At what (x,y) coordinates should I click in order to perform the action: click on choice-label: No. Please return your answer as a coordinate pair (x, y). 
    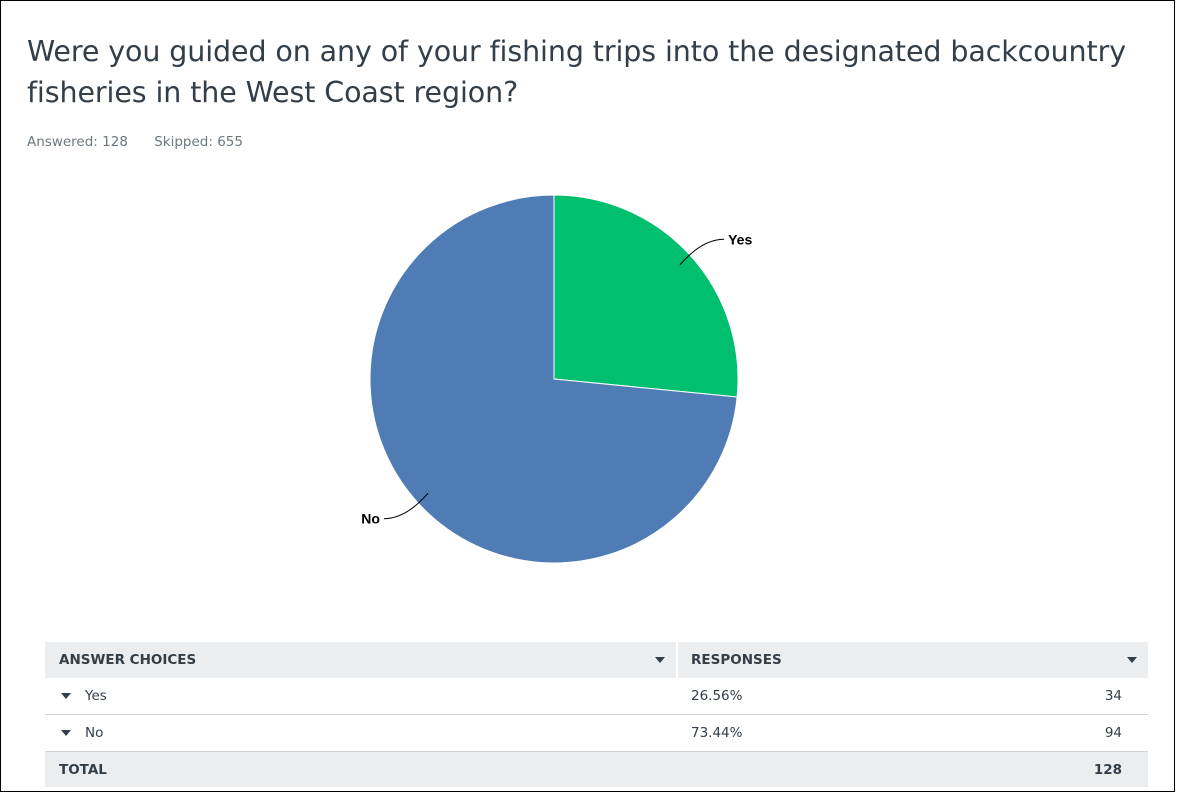
    Looking at the image, I should click on (94, 733).